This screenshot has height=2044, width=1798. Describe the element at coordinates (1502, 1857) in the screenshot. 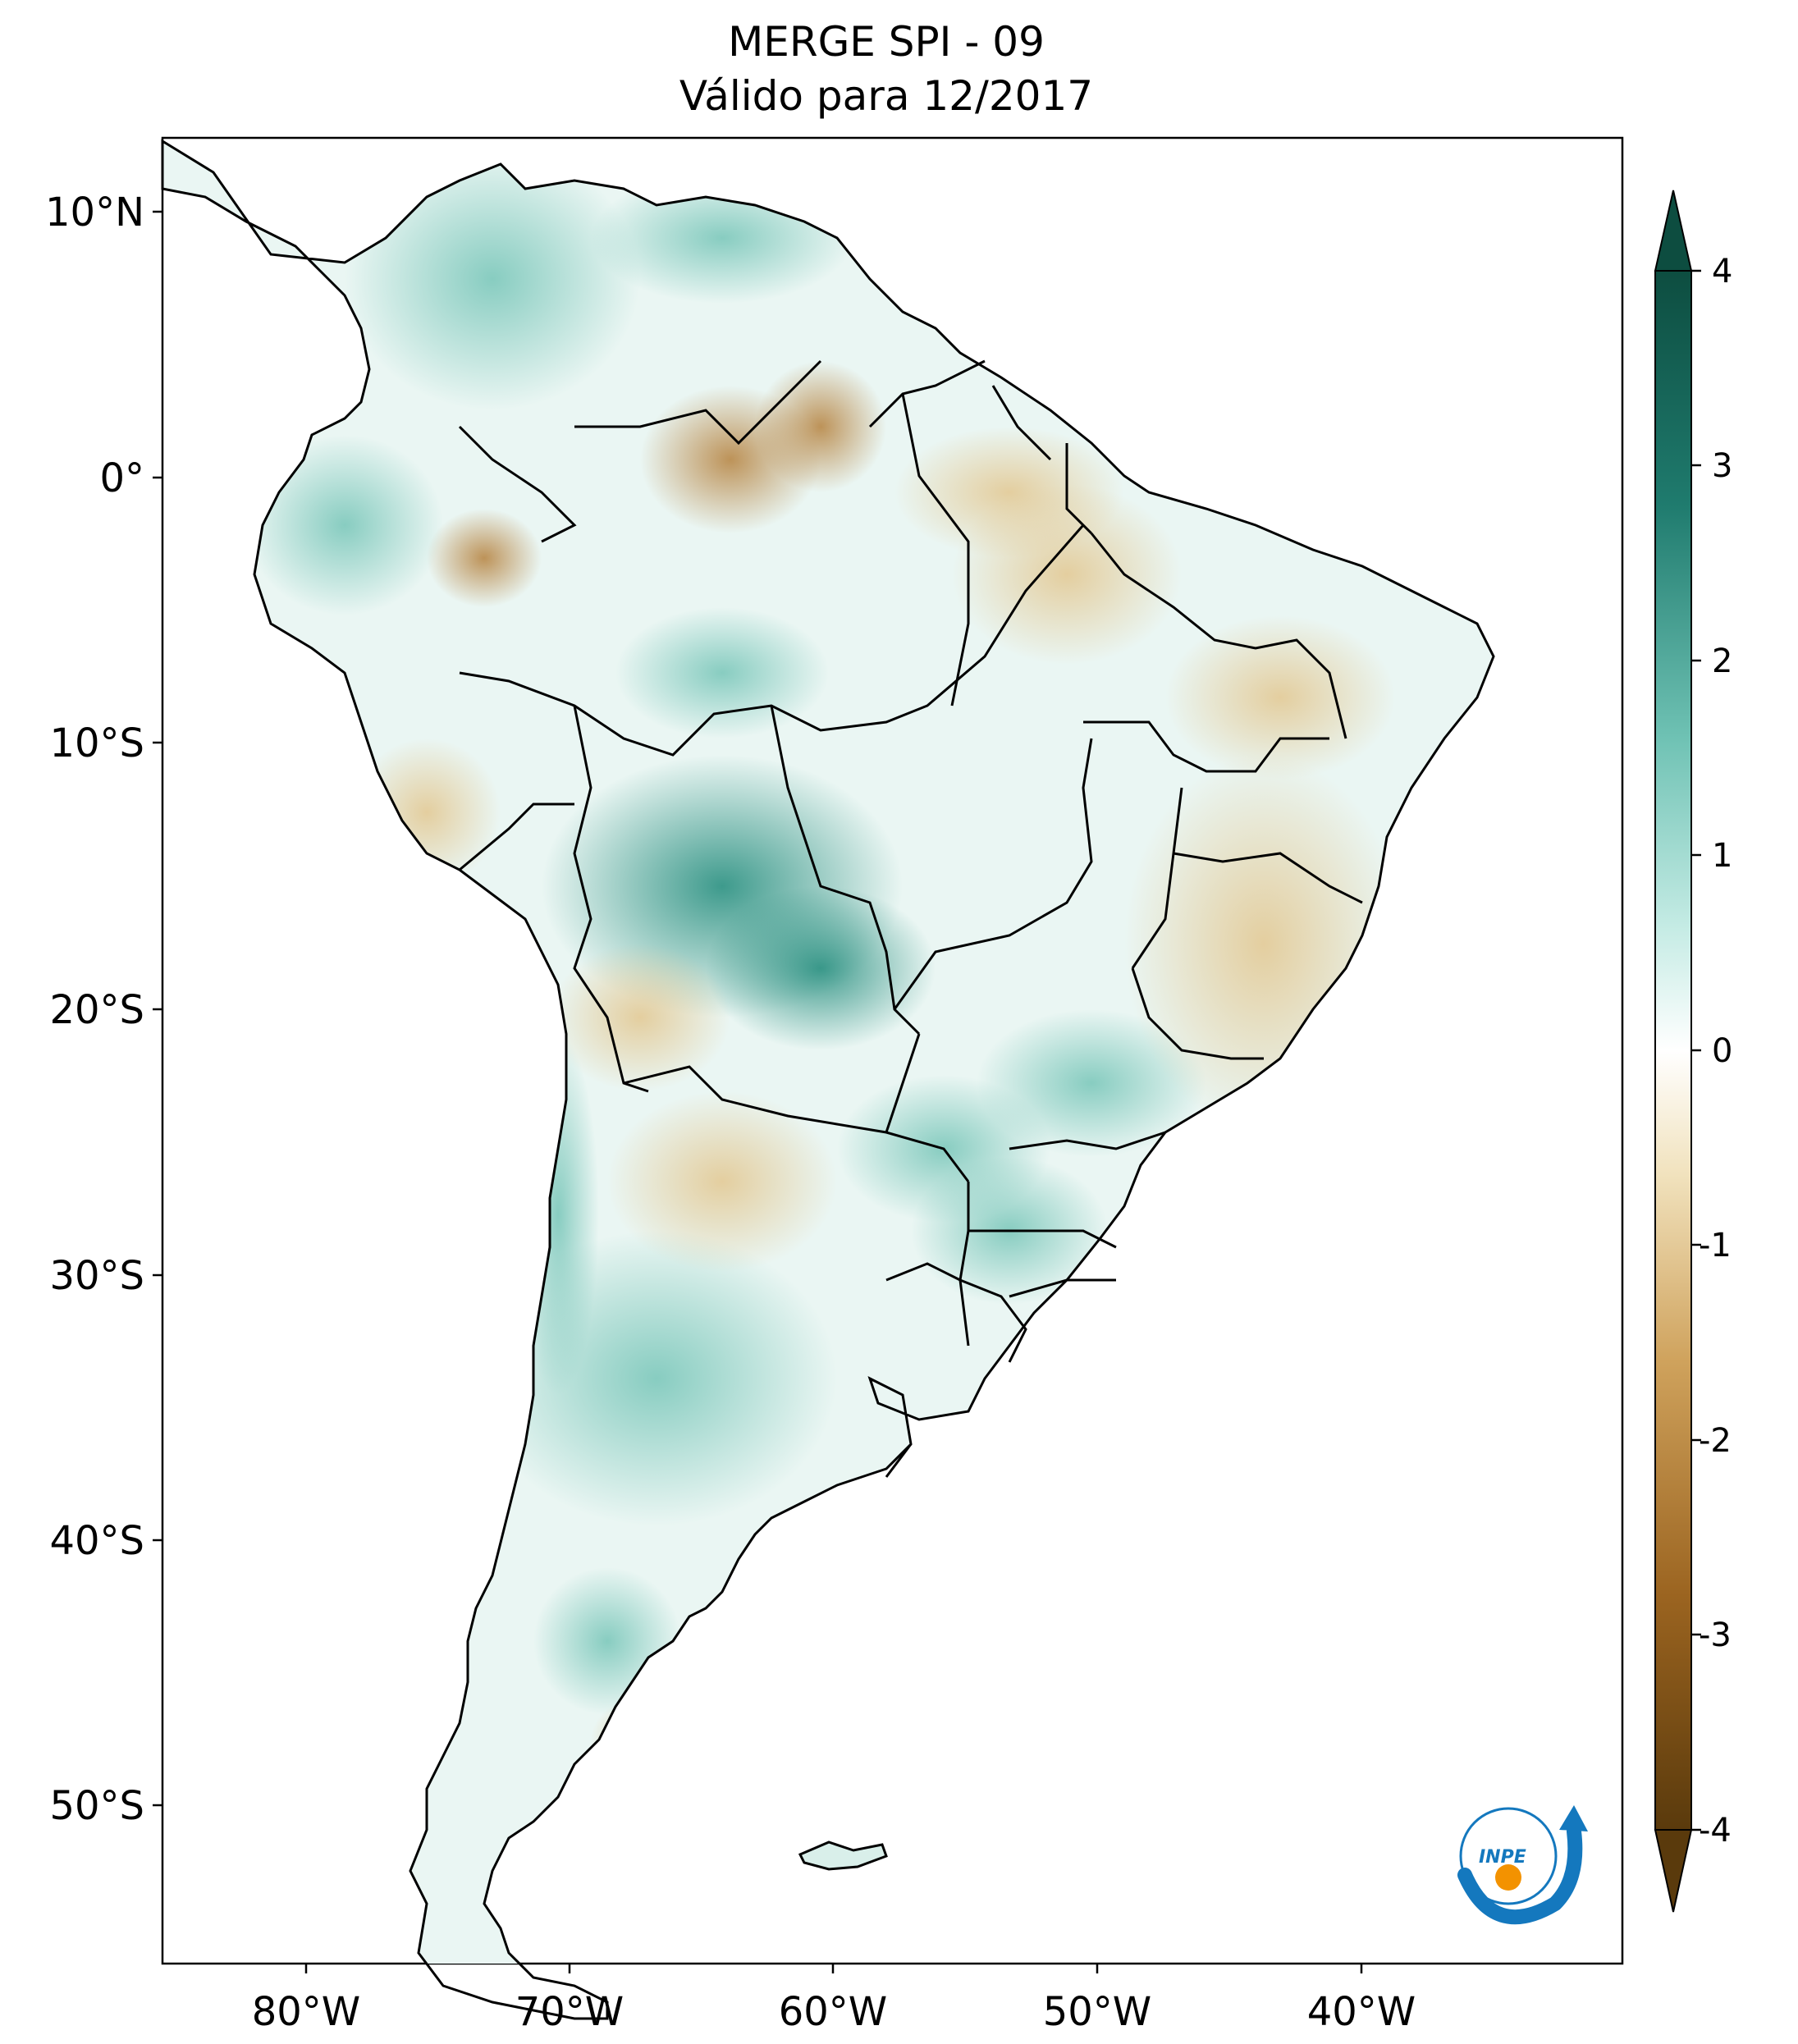

I see `logo-text: INPE` at that location.